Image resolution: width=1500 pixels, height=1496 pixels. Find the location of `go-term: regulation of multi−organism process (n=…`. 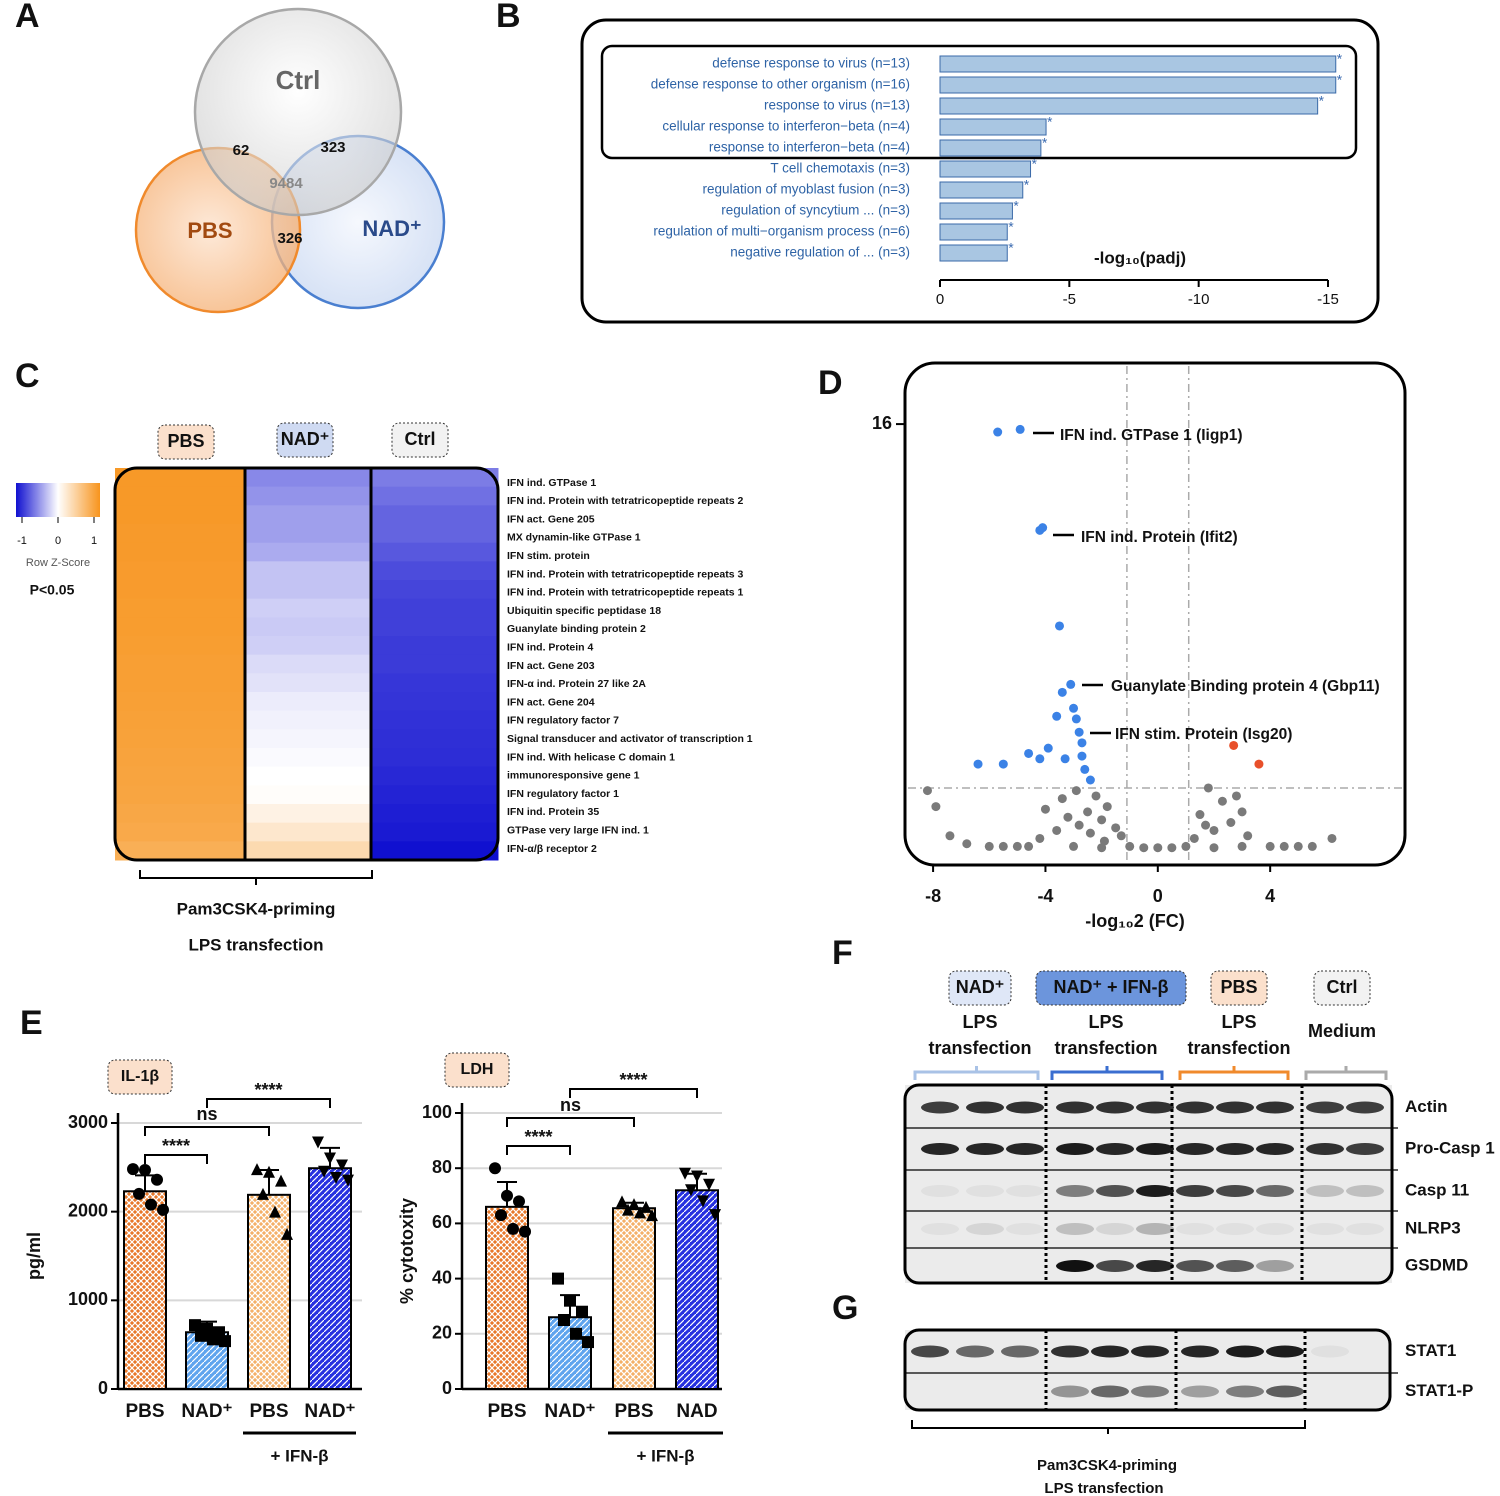

go-term: regulation of multi−organism process (n=… is located at coordinates (781, 231).